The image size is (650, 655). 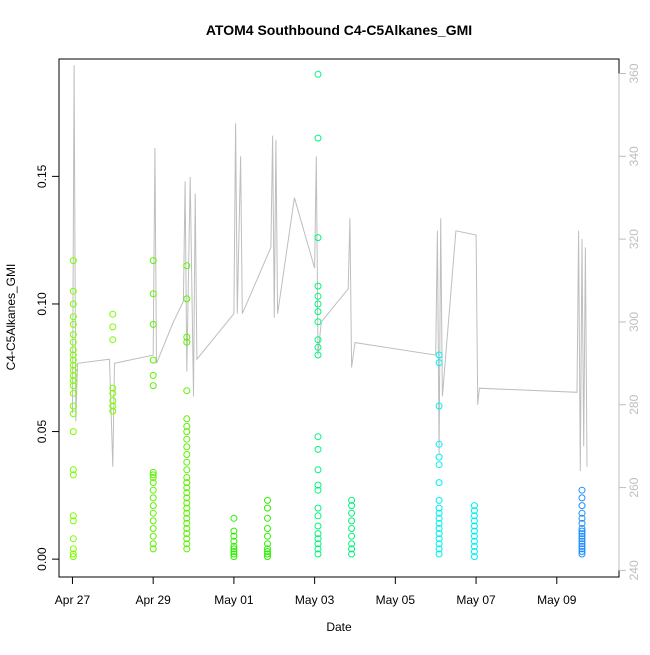 What do you see at coordinates (634, 73) in the screenshot?
I see `y2-tick-label: 360` at bounding box center [634, 73].